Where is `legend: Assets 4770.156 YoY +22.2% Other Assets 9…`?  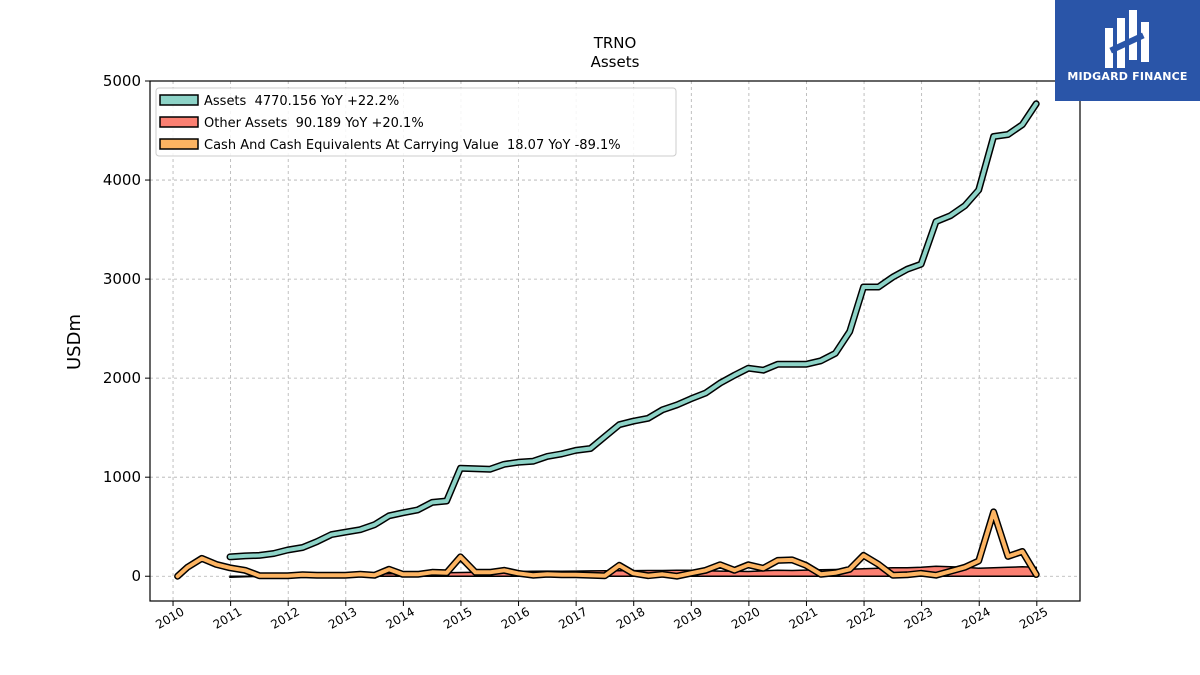 legend: Assets 4770.156 YoY +22.2% Other Assets 9… is located at coordinates (416, 122).